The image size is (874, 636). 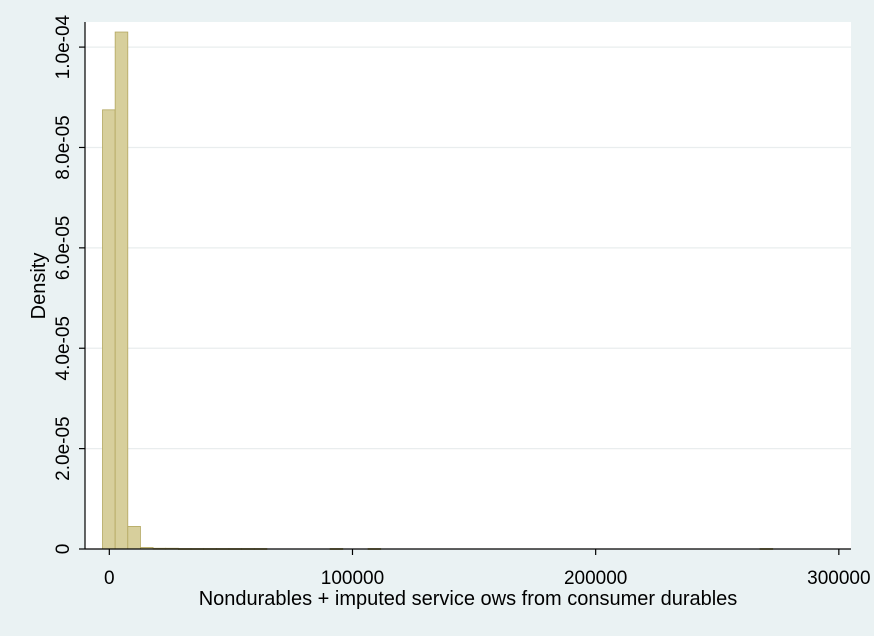 I want to click on y-axis-title: Density, so click(x=39, y=286).